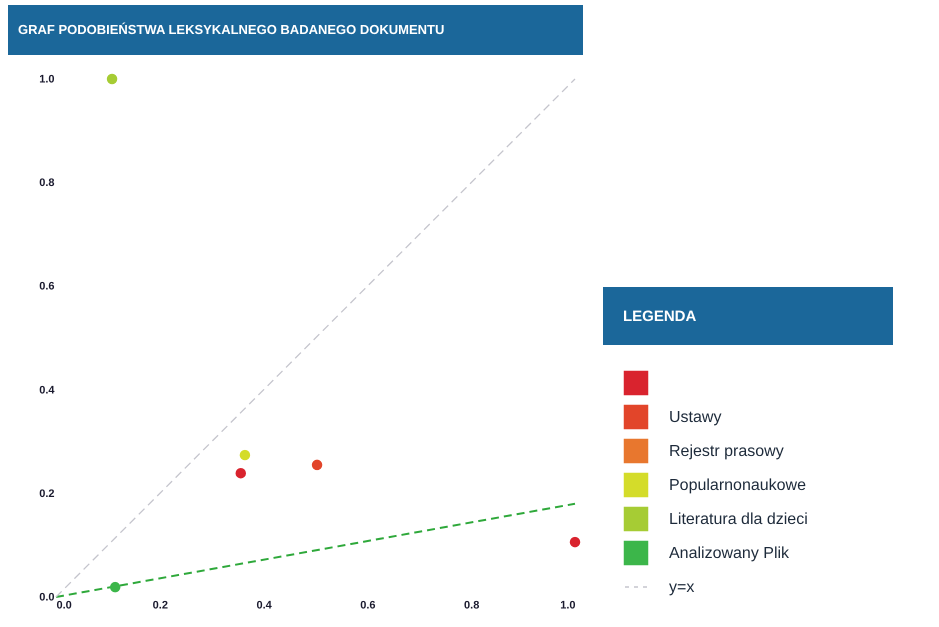 The width and height of the screenshot is (939, 627). I want to click on y-tick-label: 1.0, so click(46, 80).